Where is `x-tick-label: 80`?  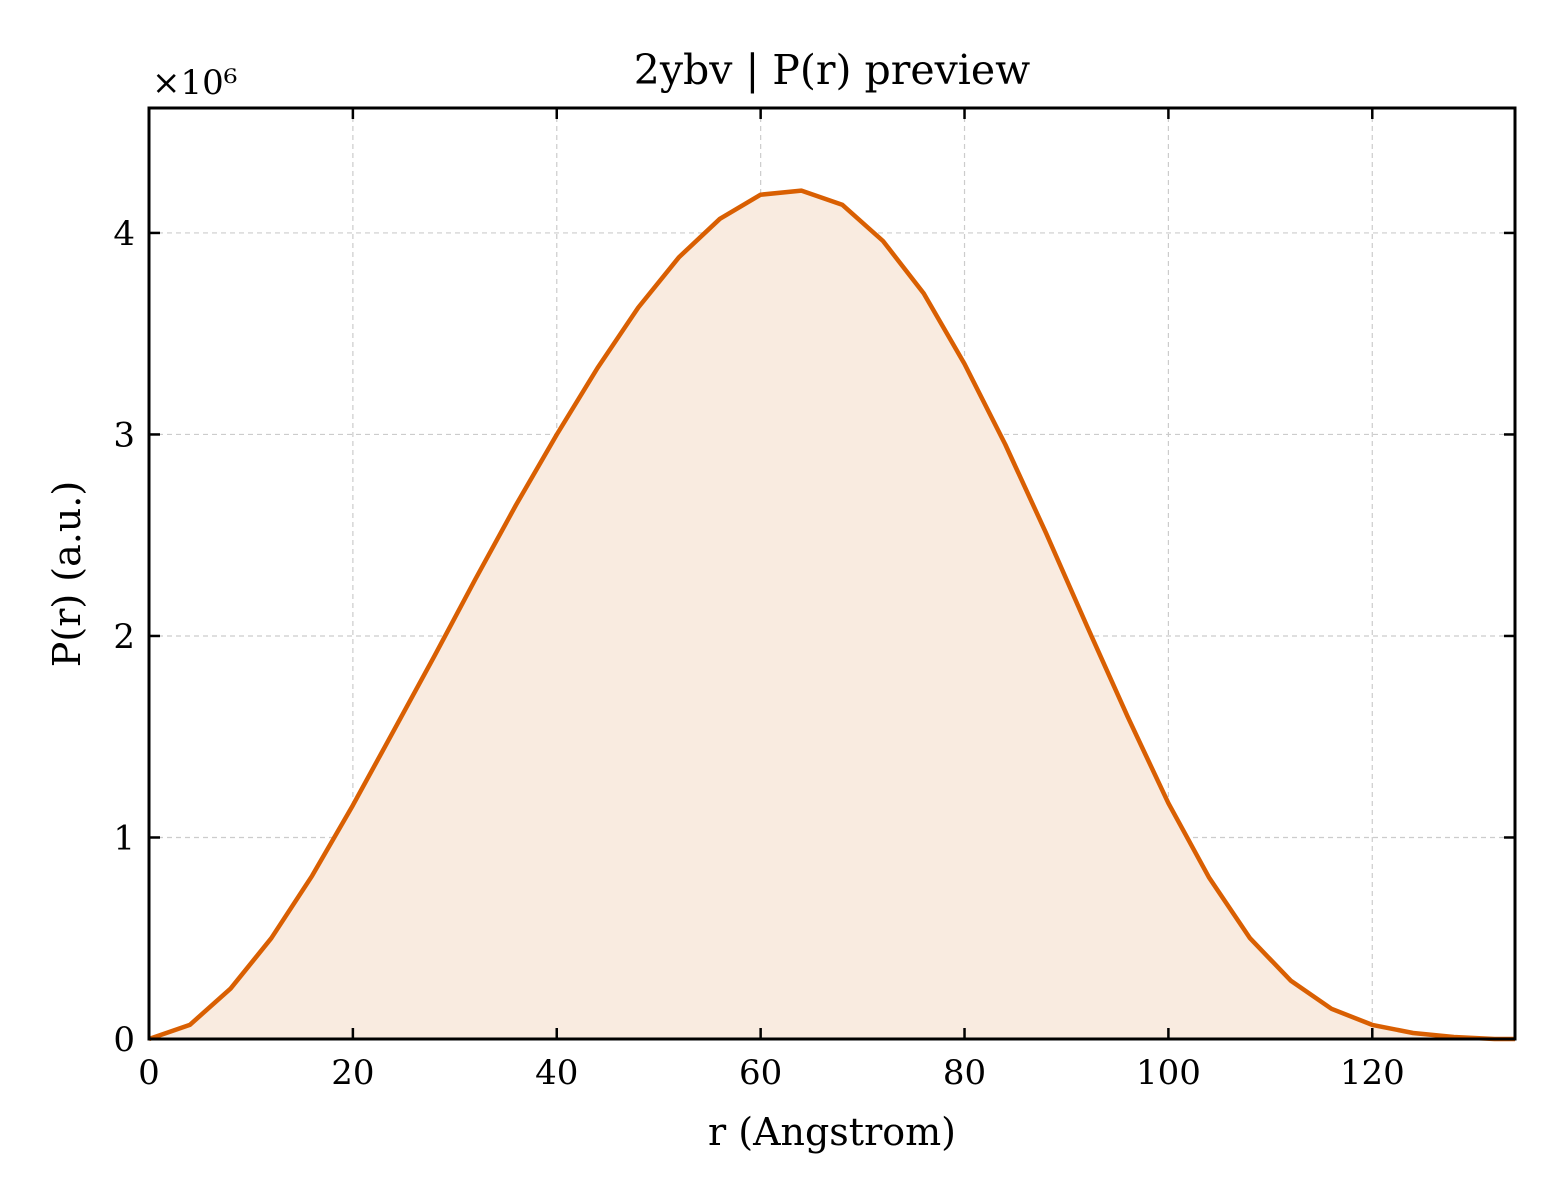
x-tick-label: 80 is located at coordinates (964, 1073).